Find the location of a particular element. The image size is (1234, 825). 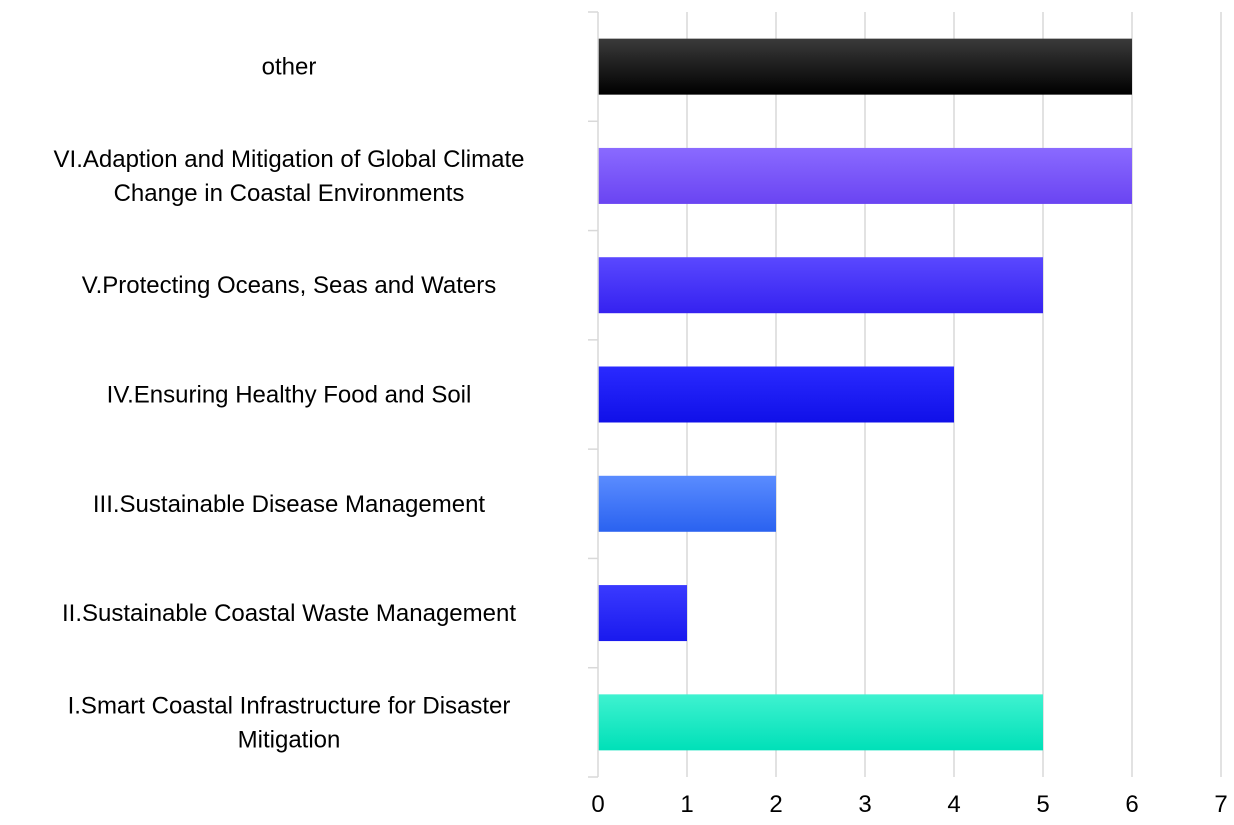

axis-layer is located at coordinates (593, 394).